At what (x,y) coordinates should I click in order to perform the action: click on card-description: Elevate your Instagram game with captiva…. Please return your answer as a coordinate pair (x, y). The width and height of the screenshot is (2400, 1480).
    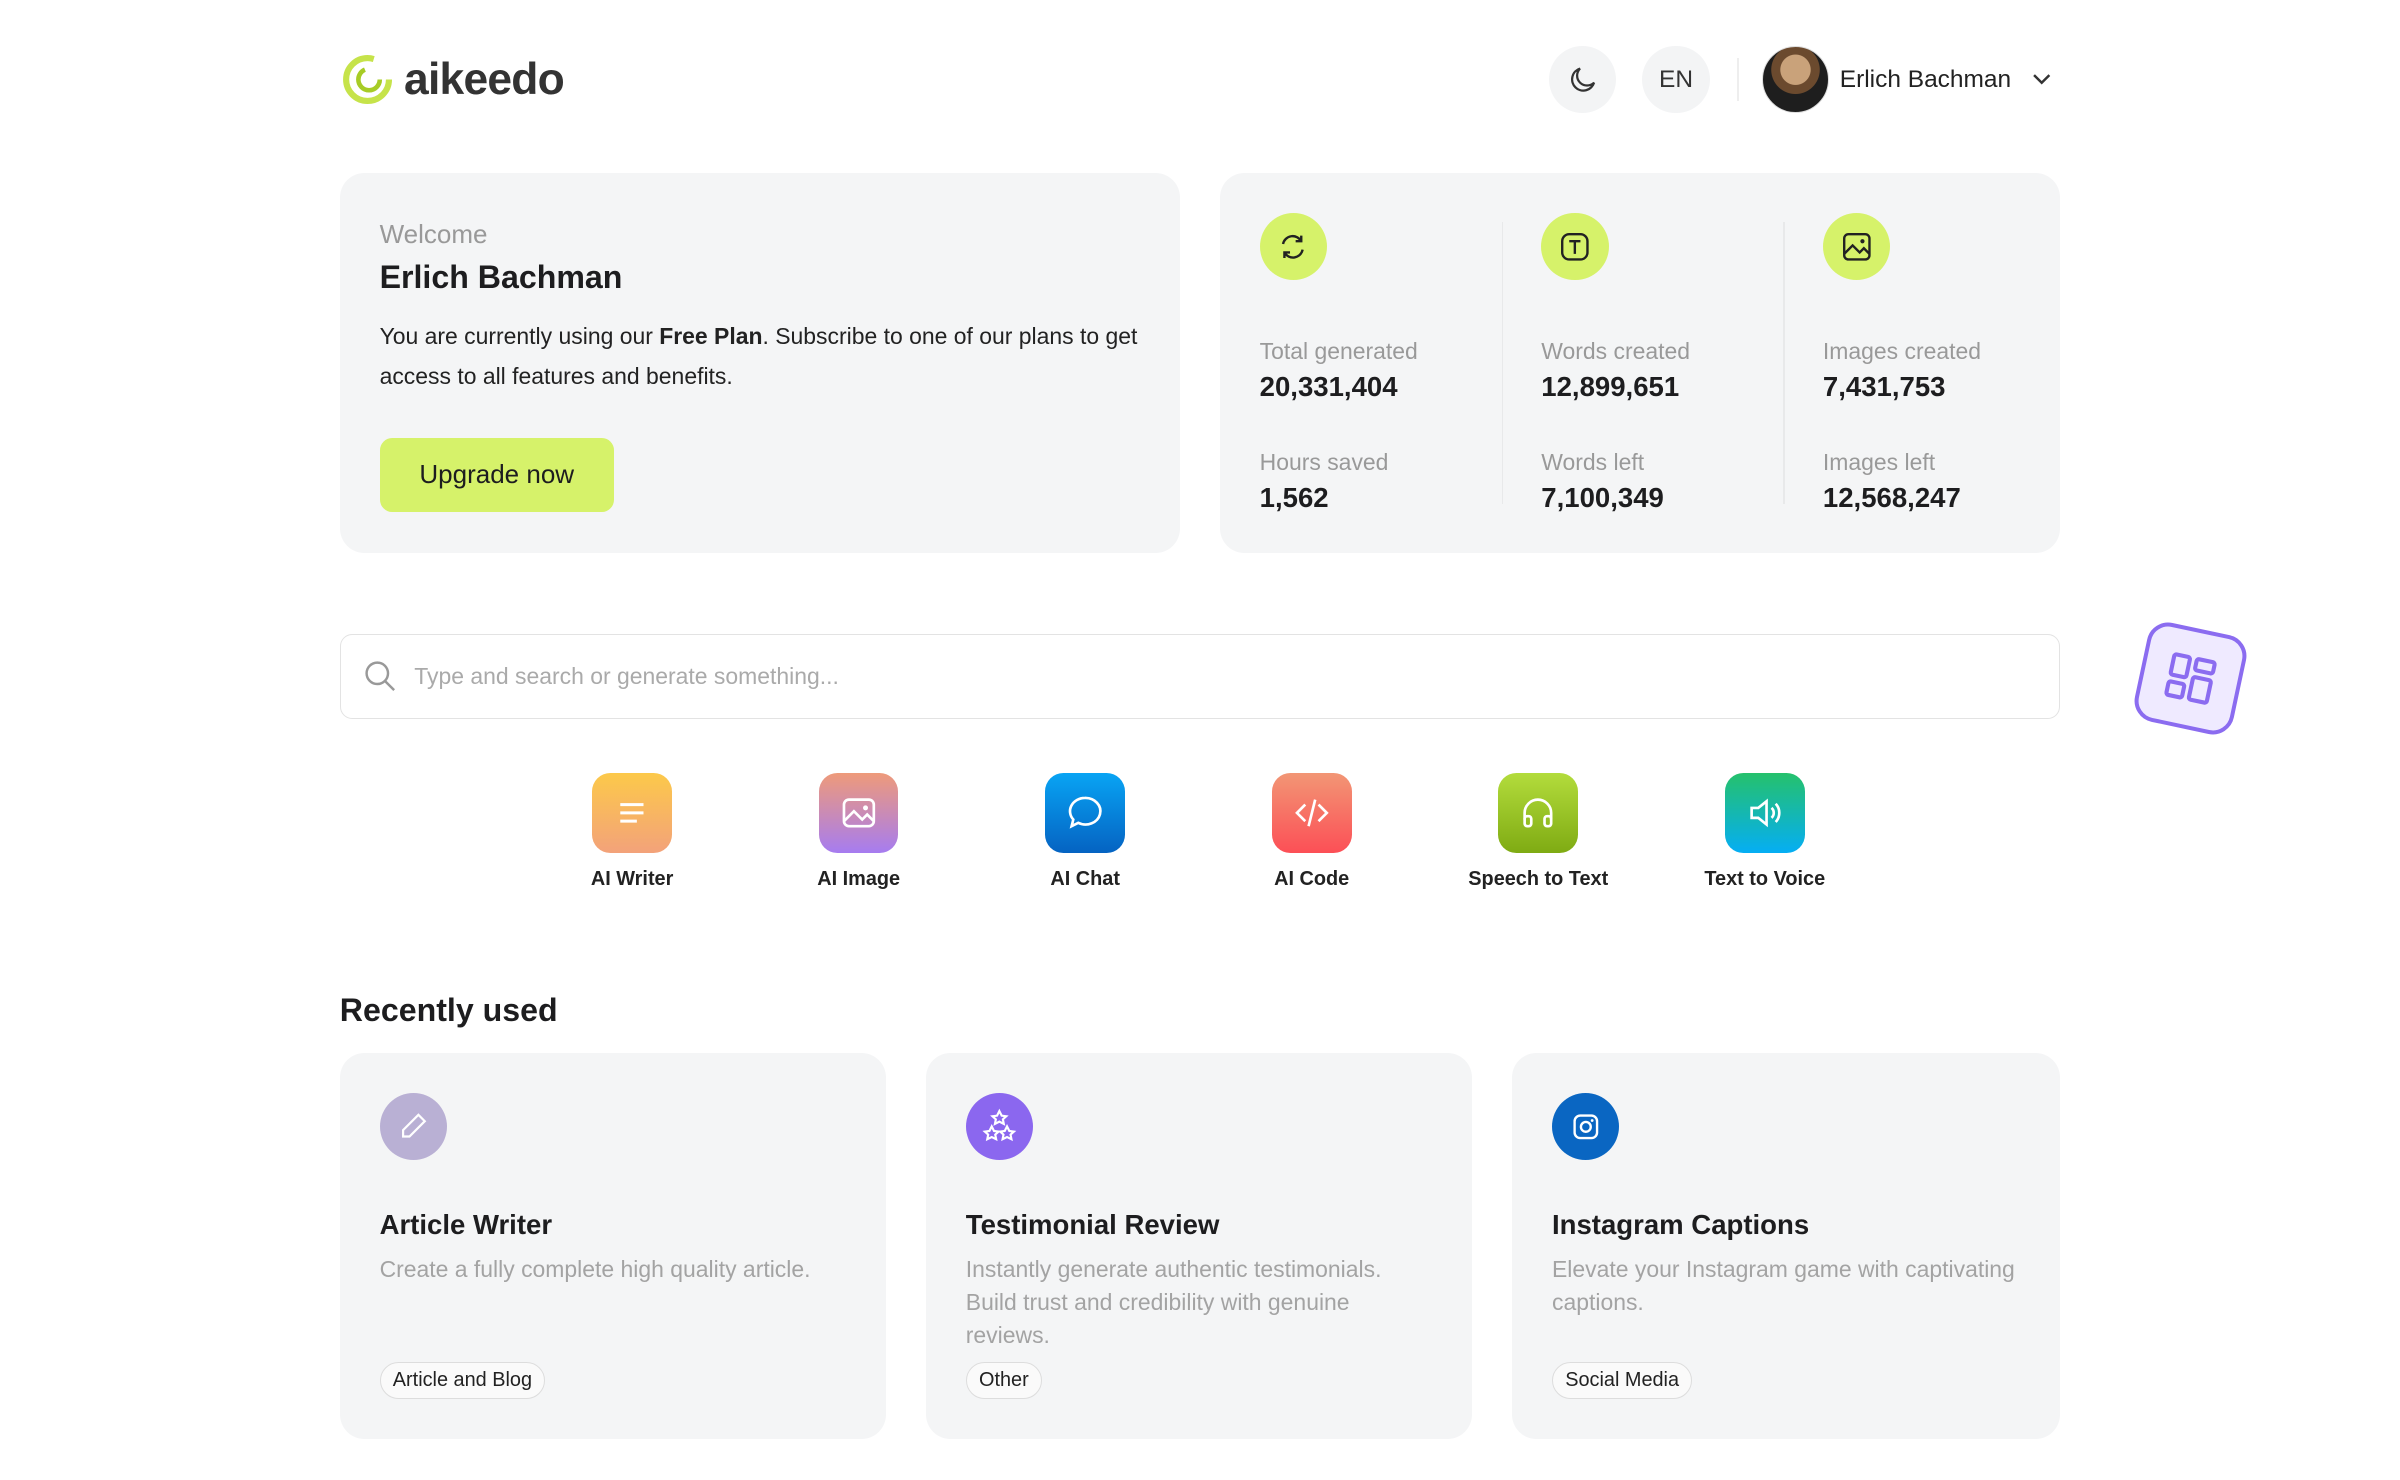
    Looking at the image, I should click on (1783, 1286).